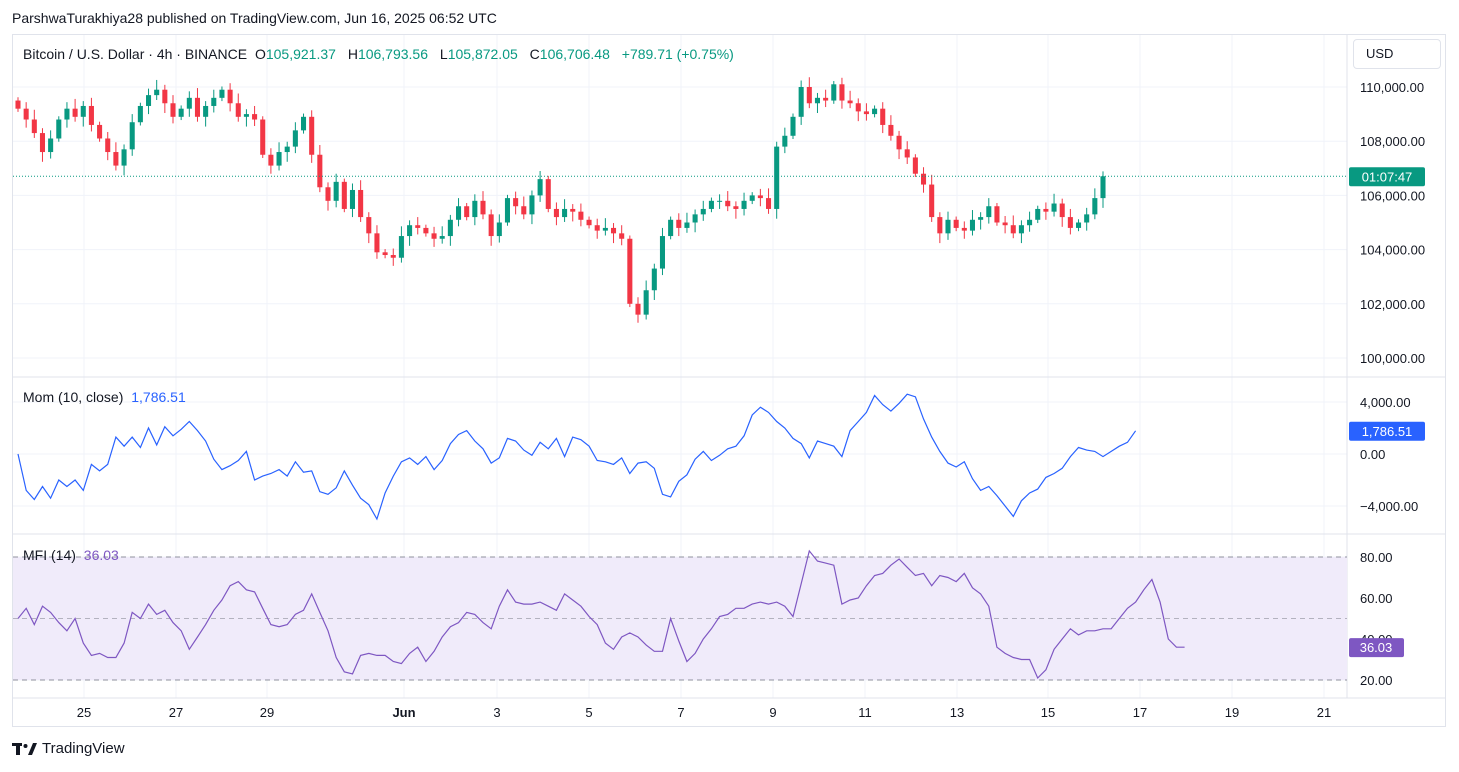 The height and width of the screenshot is (772, 1459). I want to click on mfi-tick-label: 20.00, so click(1376, 680).